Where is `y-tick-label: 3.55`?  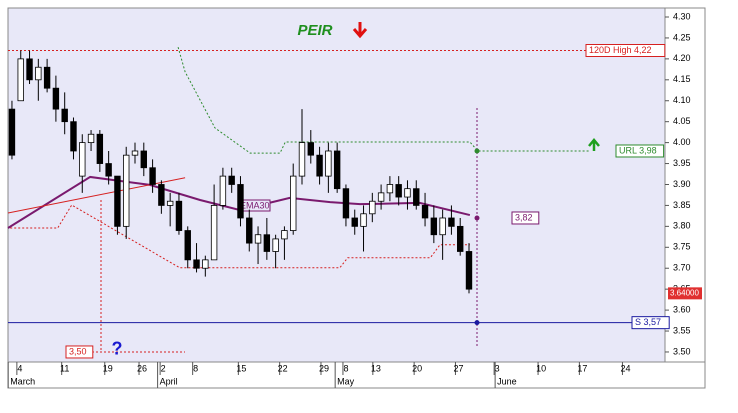 y-tick-label: 3.55 is located at coordinates (682, 330).